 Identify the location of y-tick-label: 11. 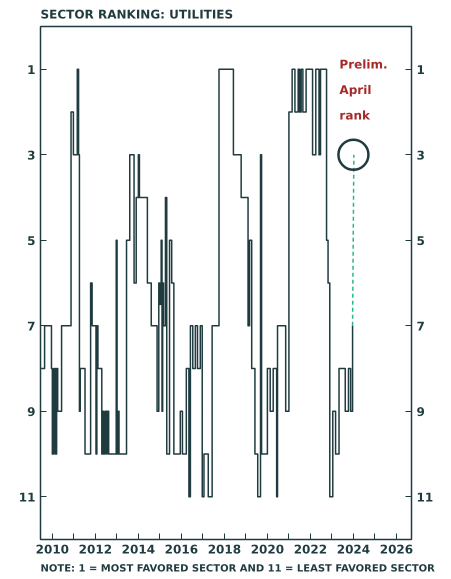
(27, 497).